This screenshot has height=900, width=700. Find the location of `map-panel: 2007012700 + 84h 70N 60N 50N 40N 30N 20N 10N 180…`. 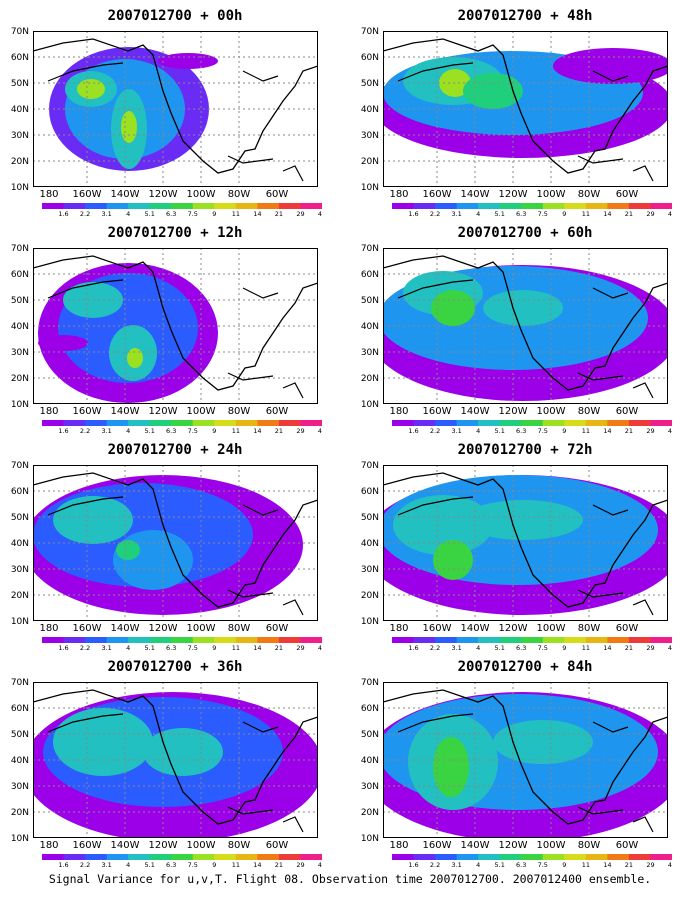

map-panel: 2007012700 + 84h 70N 60N 50N 40N 30N 20N 10N 180… is located at coordinates (525, 759).